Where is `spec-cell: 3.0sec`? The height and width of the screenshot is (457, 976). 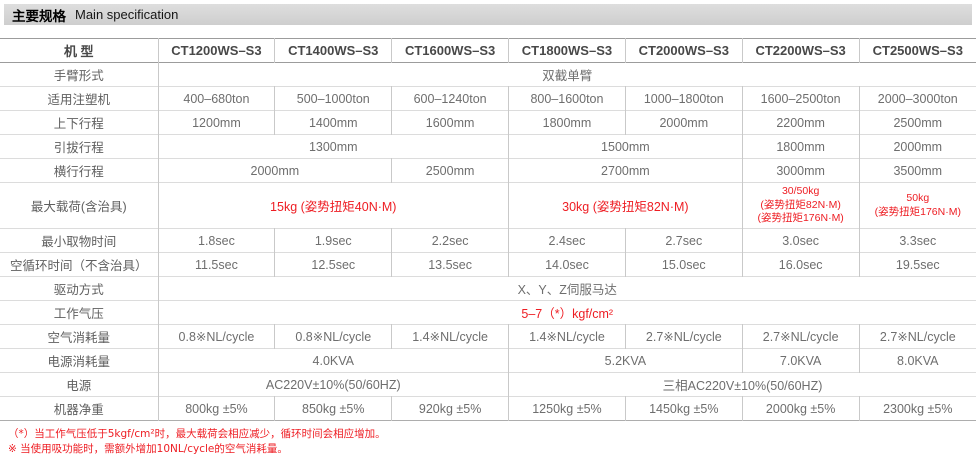 spec-cell: 3.0sec is located at coordinates (800, 240).